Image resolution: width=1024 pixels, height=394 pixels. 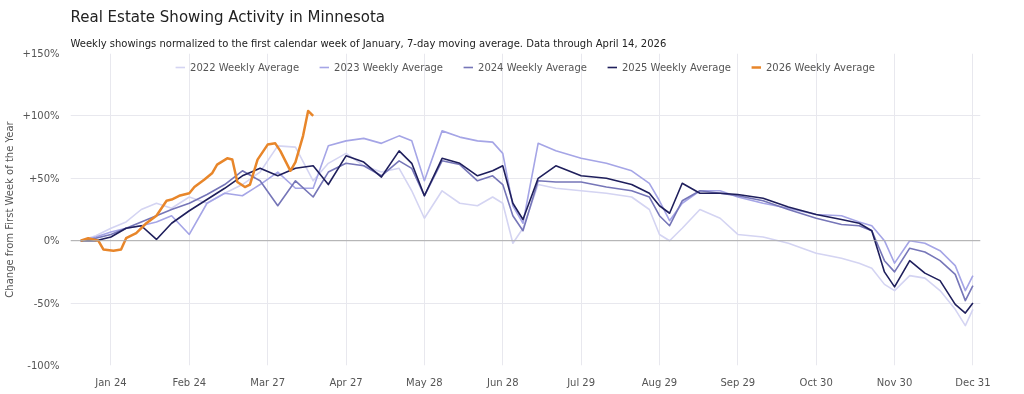 What do you see at coordinates (110, 382) in the screenshot?
I see `x-tick-label: Jan 24` at bounding box center [110, 382].